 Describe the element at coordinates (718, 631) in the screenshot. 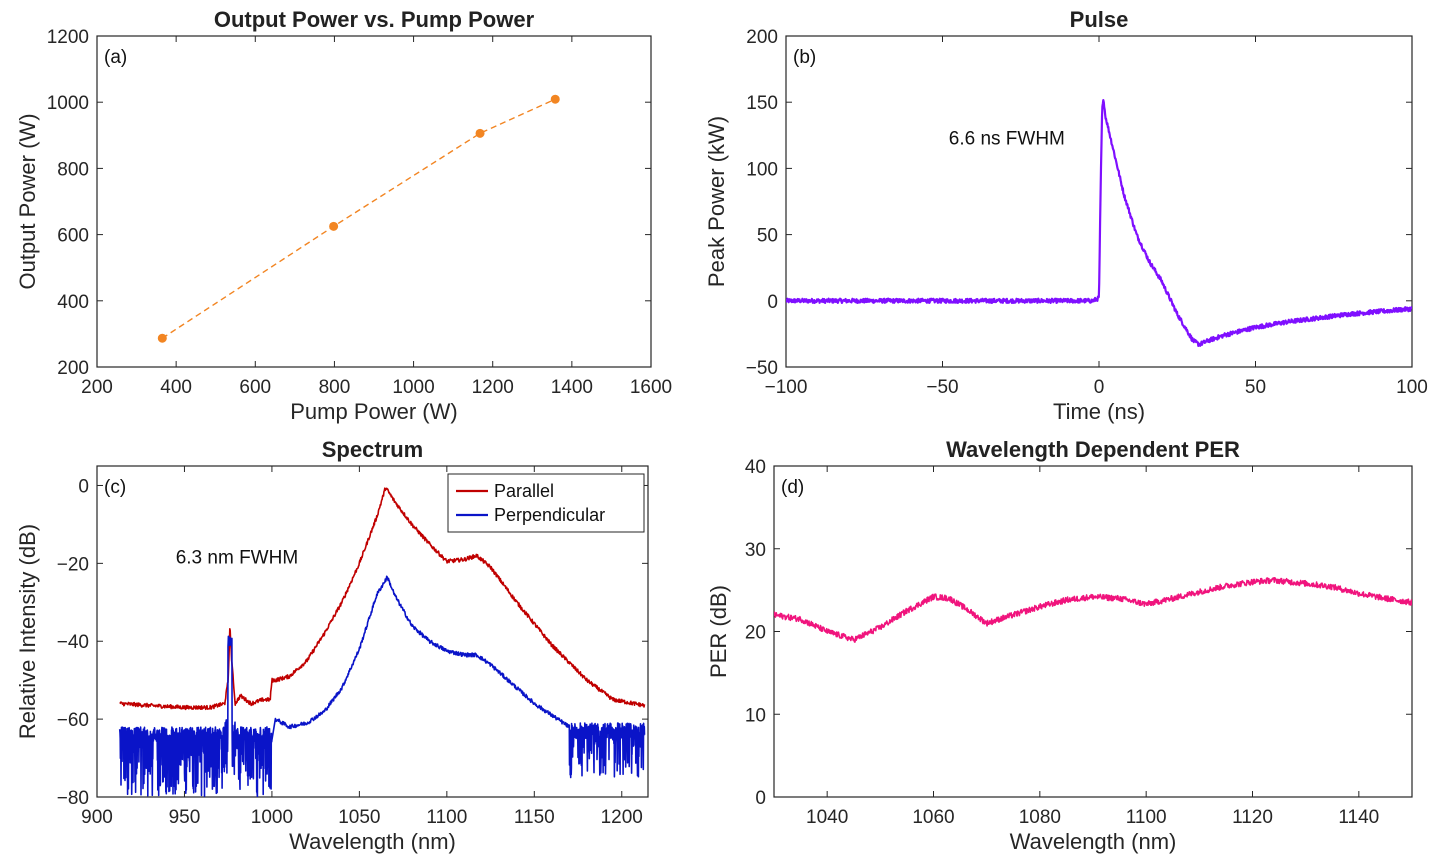

I see `y-axis-label: PER (dB)` at that location.